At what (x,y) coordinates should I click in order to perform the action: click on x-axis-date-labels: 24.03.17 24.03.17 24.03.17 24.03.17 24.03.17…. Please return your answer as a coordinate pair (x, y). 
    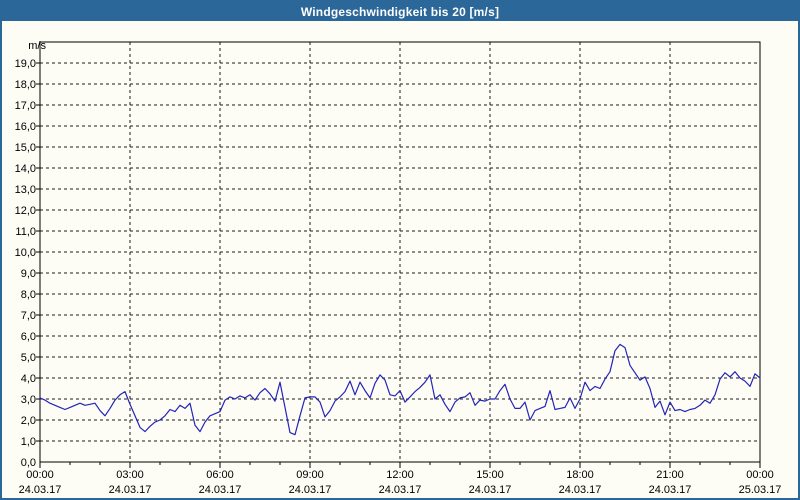
    Looking at the image, I should click on (400, 490).